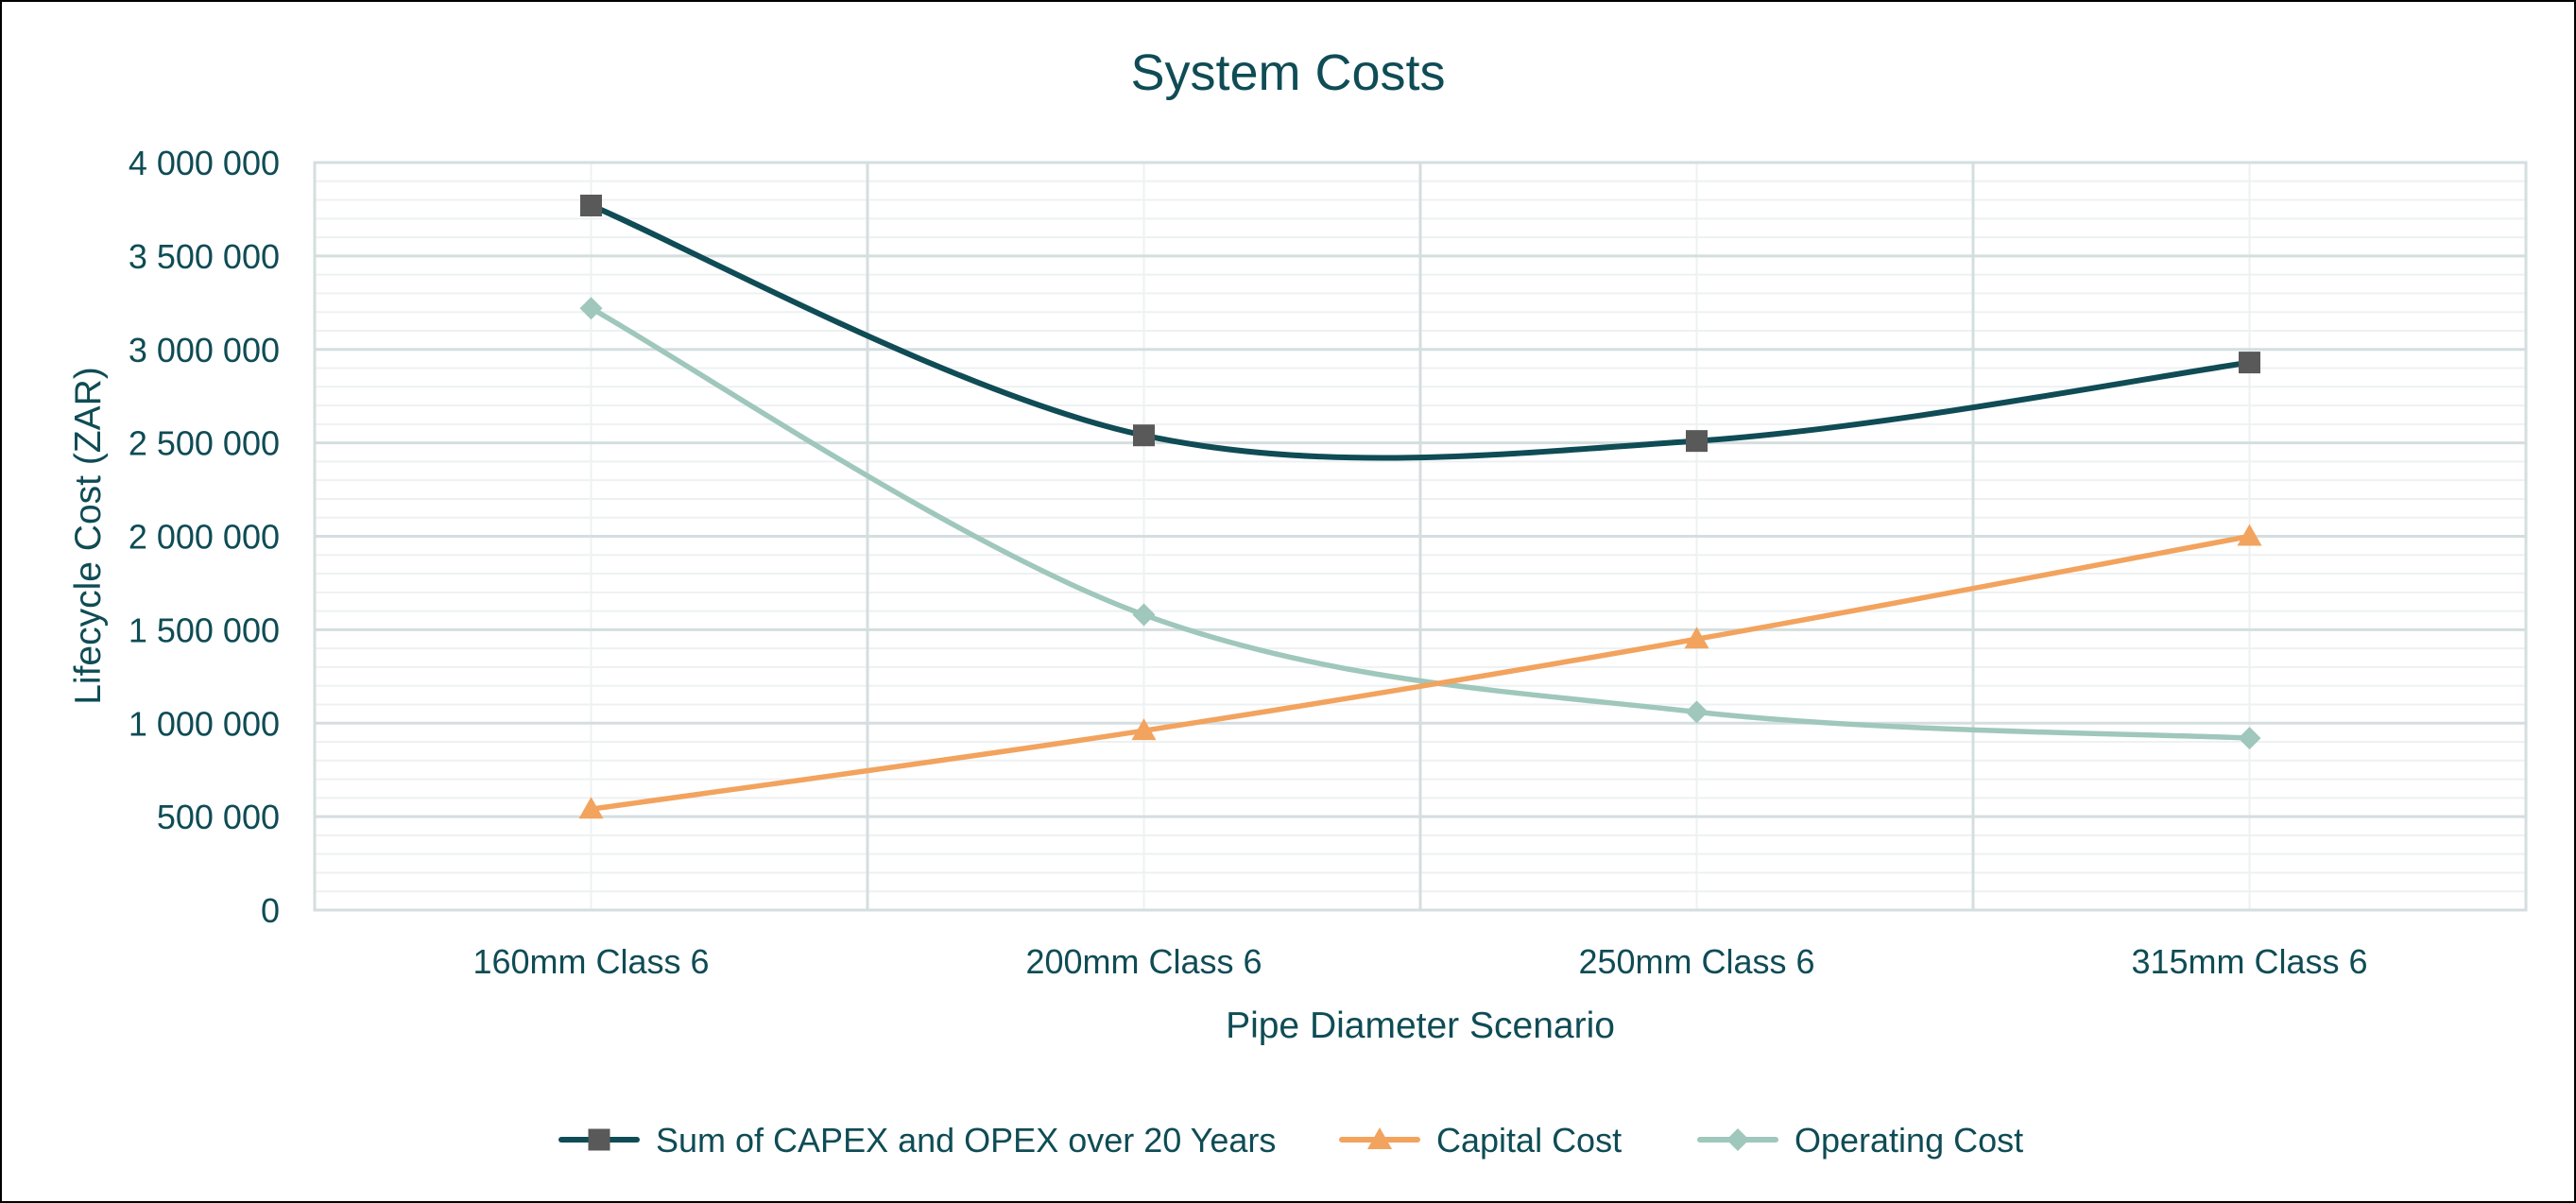  What do you see at coordinates (1696, 961) in the screenshot?
I see `x-tick-label: 250mm Class 6` at bounding box center [1696, 961].